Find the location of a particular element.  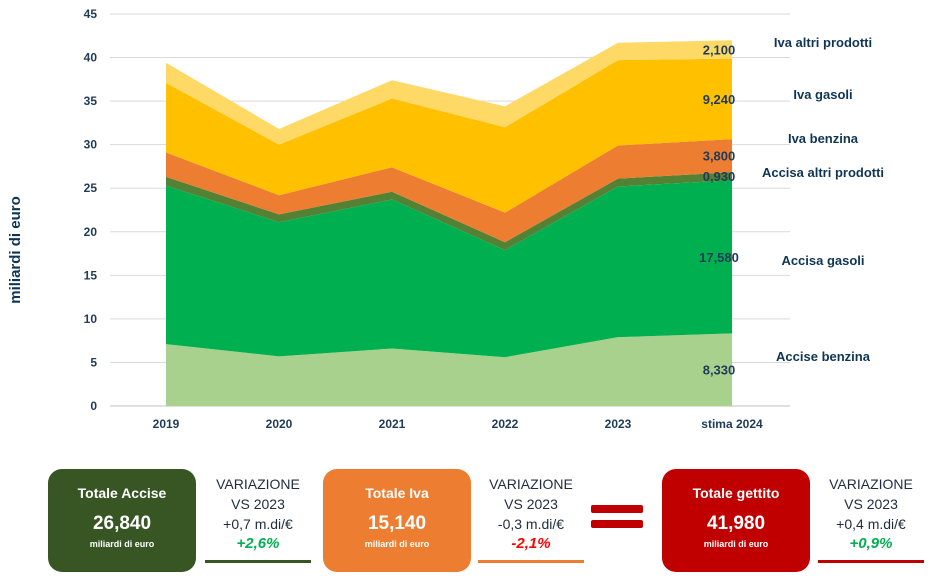

legend-item: Accisa altri prodotti is located at coordinates (823, 172).